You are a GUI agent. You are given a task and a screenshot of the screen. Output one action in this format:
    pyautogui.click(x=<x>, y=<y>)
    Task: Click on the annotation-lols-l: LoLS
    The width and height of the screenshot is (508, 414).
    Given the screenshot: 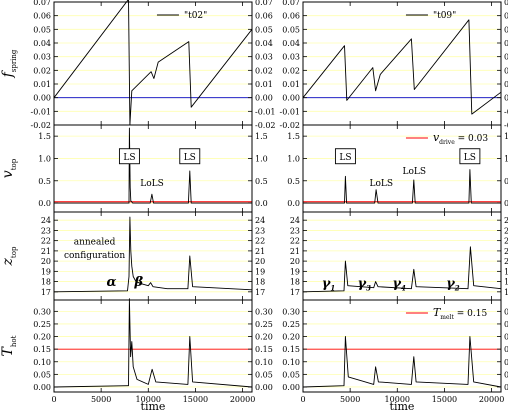 What is the action you would take?
    pyautogui.click(x=152, y=184)
    